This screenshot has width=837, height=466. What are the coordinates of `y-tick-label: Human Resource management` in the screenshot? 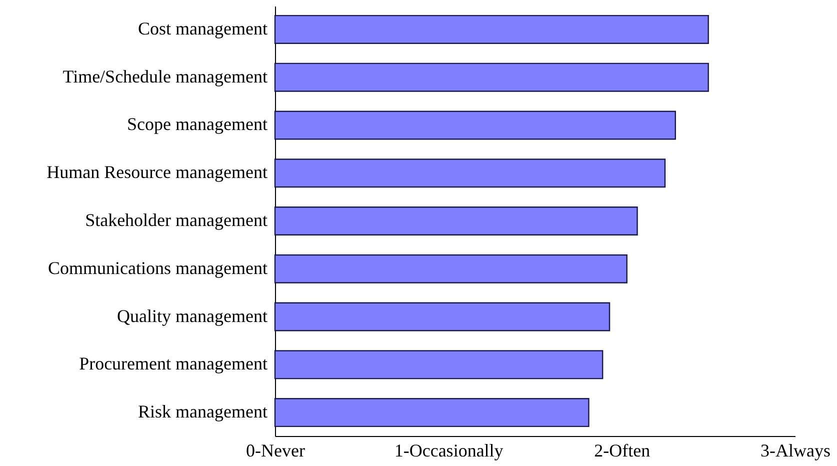 It's located at (157, 172).